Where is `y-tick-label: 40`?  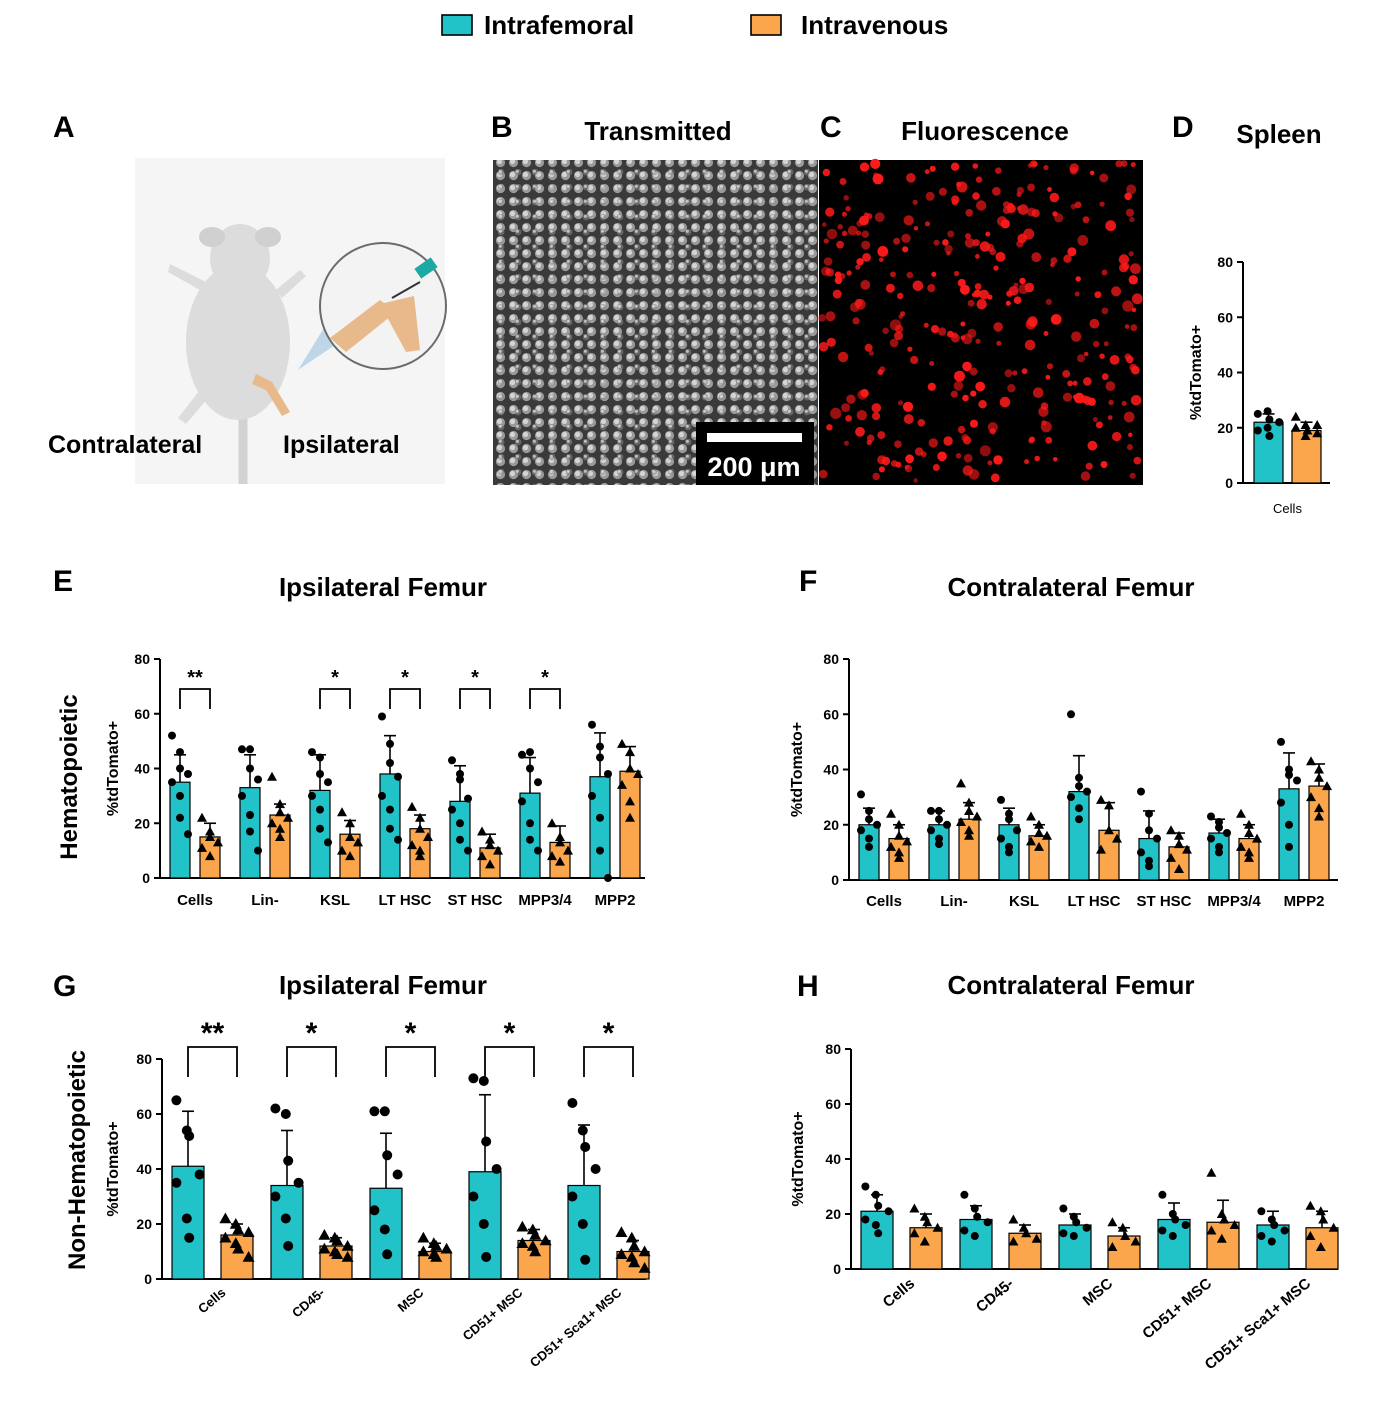 y-tick-label: 40 is located at coordinates (833, 1159).